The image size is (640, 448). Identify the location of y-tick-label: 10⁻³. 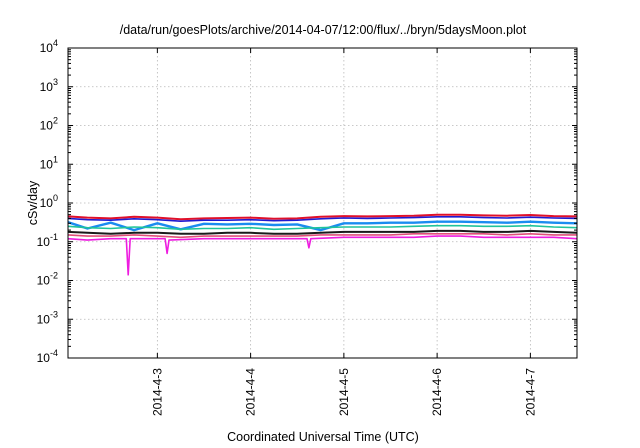
(47, 317).